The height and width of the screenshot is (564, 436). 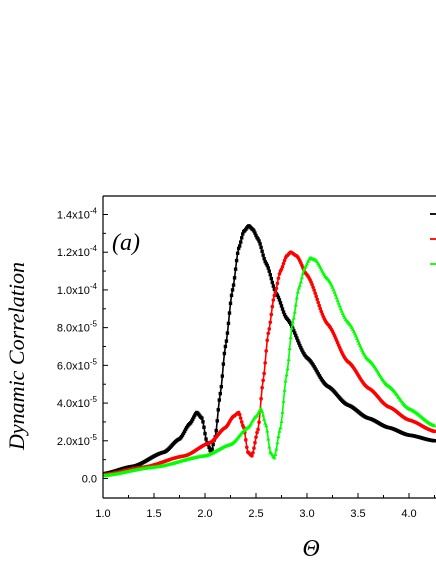 What do you see at coordinates (89, 480) in the screenshot?
I see `y-tick-mantissa: 0.0` at bounding box center [89, 480].